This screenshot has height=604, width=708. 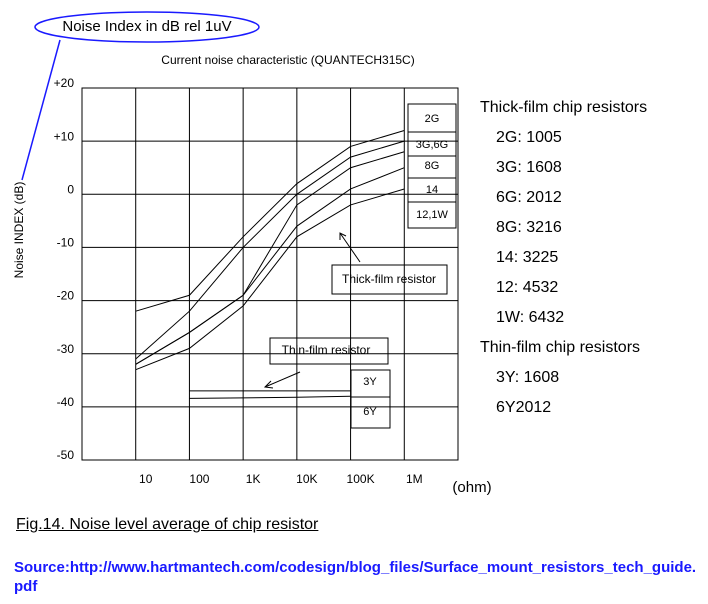 What do you see at coordinates (326, 350) in the screenshot?
I see `annotation: Thin-film resistor` at bounding box center [326, 350].